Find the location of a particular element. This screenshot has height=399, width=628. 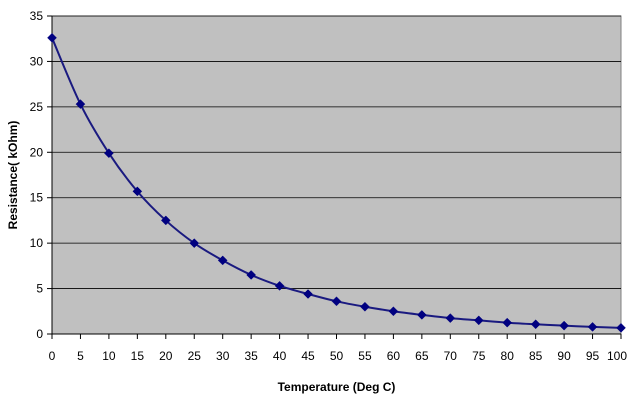

y-tick-label: 20 is located at coordinates (37, 152).